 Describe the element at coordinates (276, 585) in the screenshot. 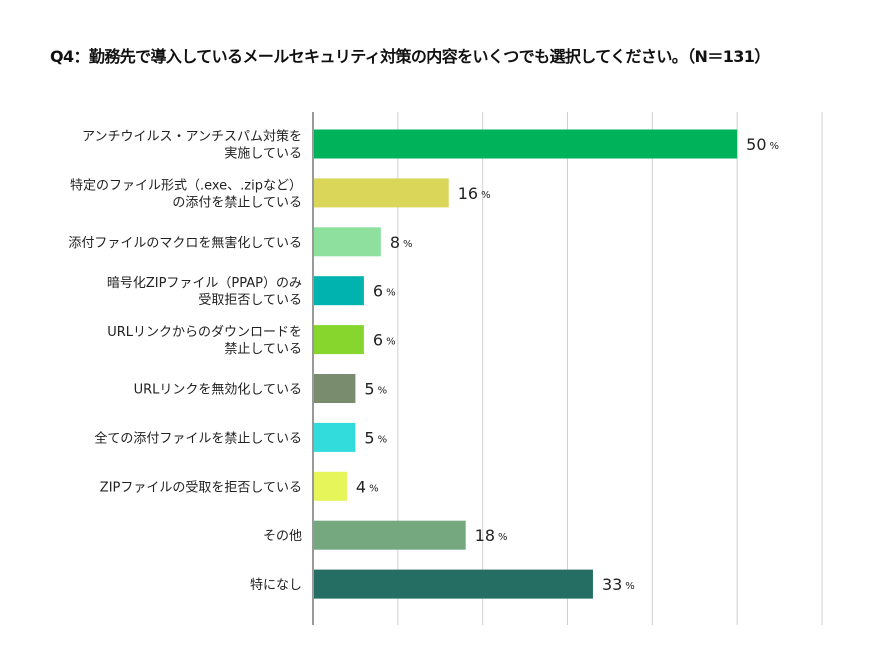

I see `category-label: 特になし` at that location.